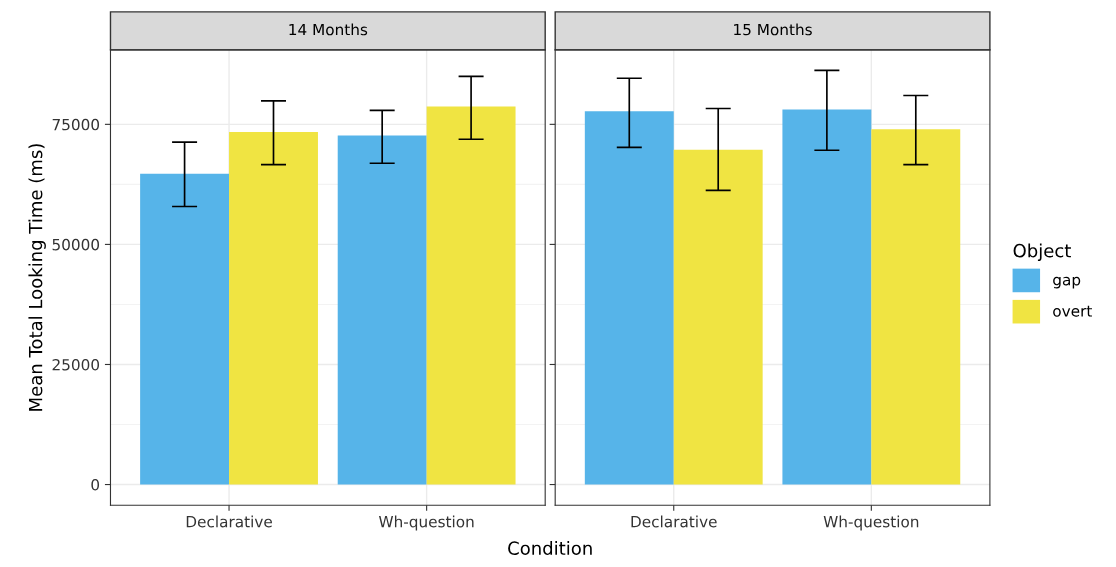 This screenshot has width=1116, height=567. What do you see at coordinates (95, 485) in the screenshot?
I see `y-tick-label: 0` at bounding box center [95, 485].